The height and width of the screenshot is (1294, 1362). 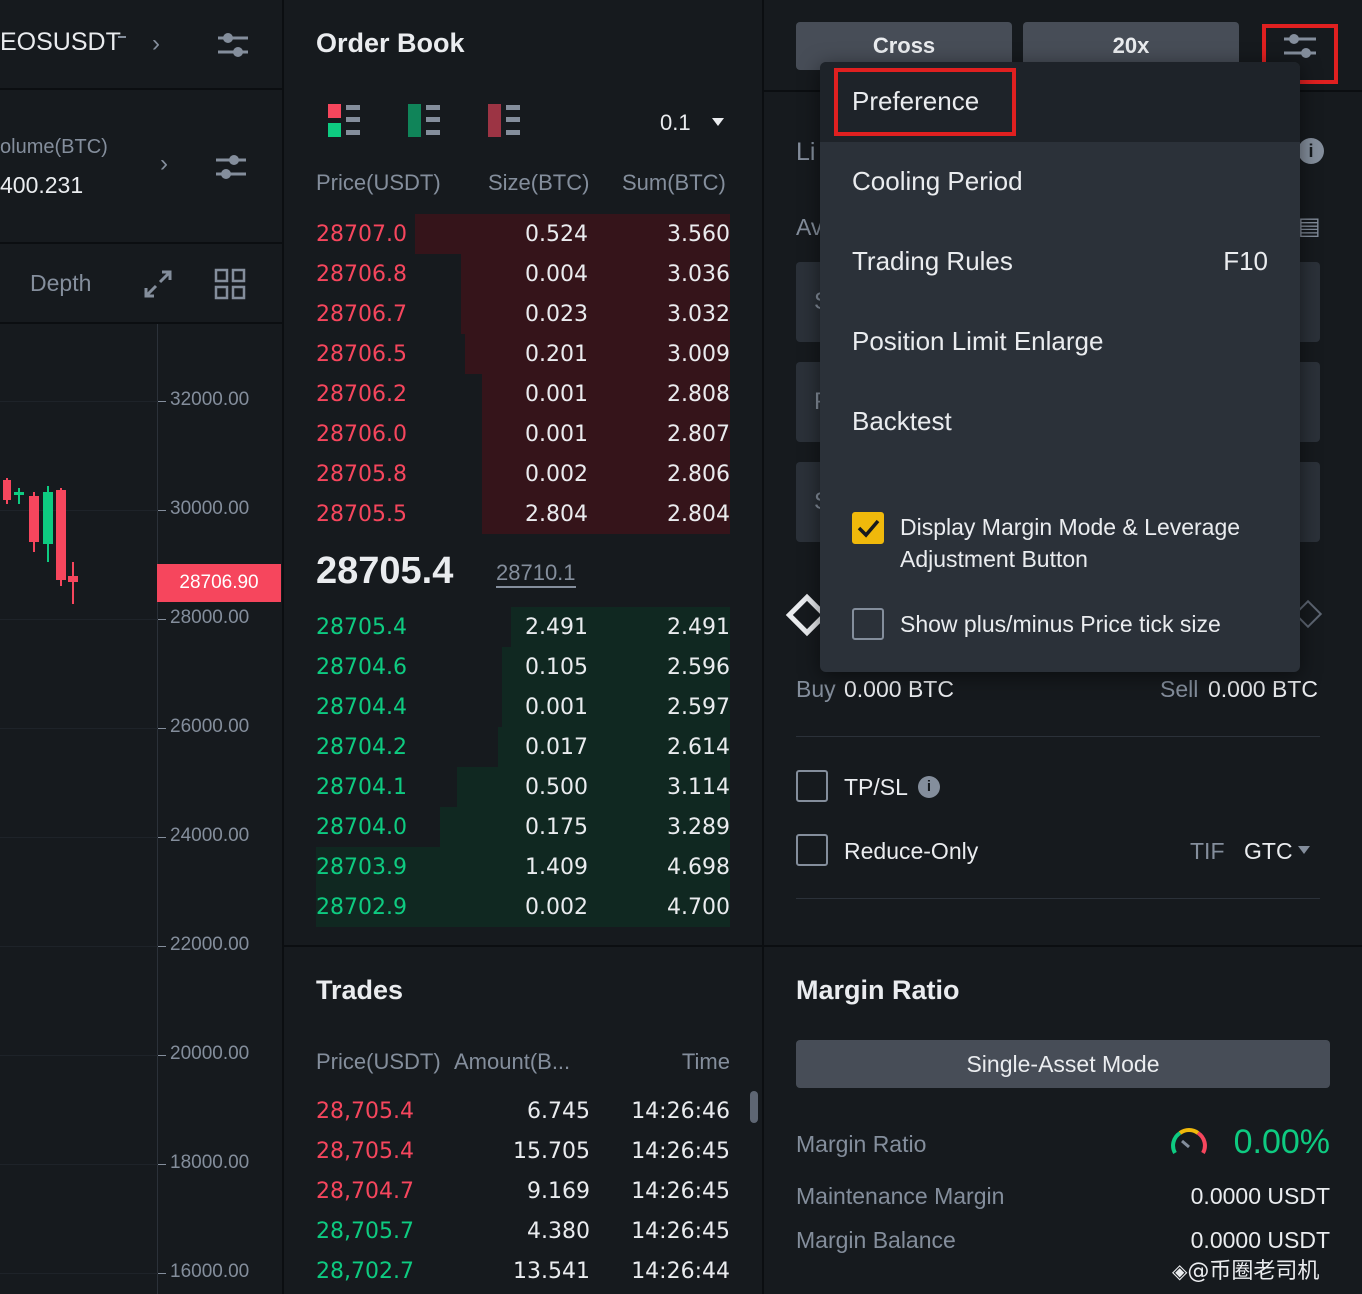 I want to click on size: 0.500, so click(x=556, y=787).